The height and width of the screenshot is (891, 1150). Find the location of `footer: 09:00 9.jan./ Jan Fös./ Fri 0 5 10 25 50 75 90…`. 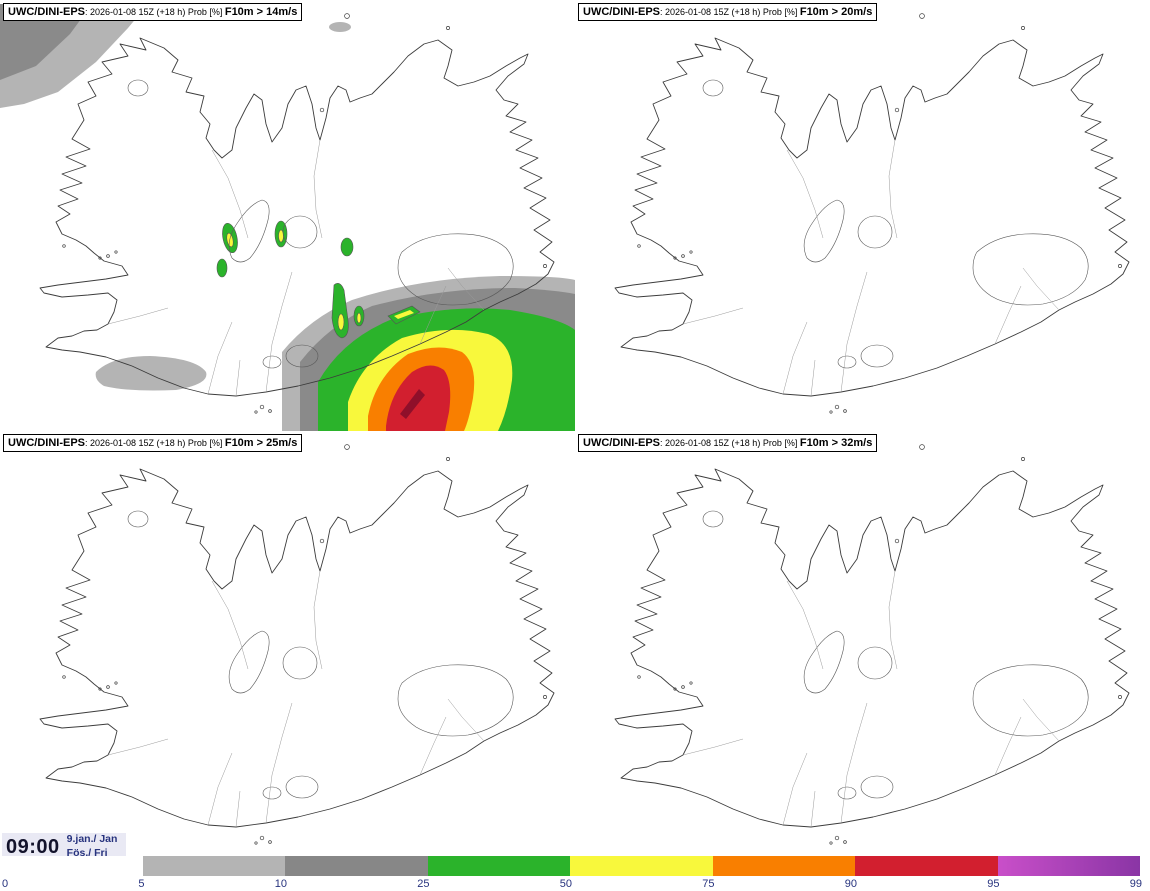

footer: 09:00 9.jan./ Jan Fös./ Fri 0 5 10 25 50 75 90… is located at coordinates (575, 859).